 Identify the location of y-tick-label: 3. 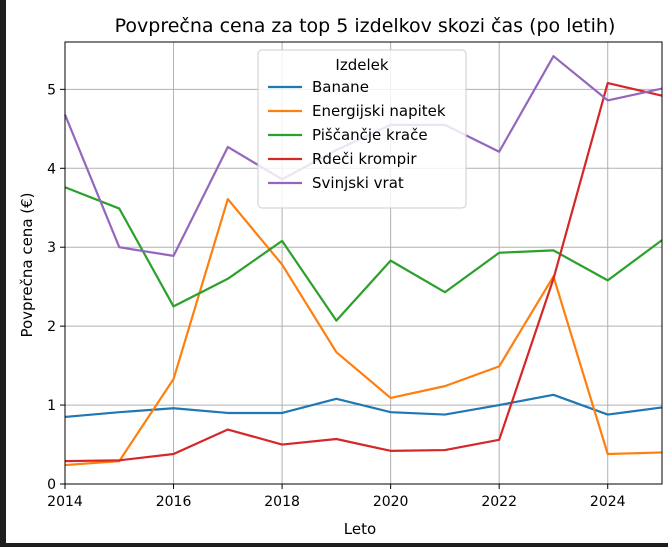
(51, 248).